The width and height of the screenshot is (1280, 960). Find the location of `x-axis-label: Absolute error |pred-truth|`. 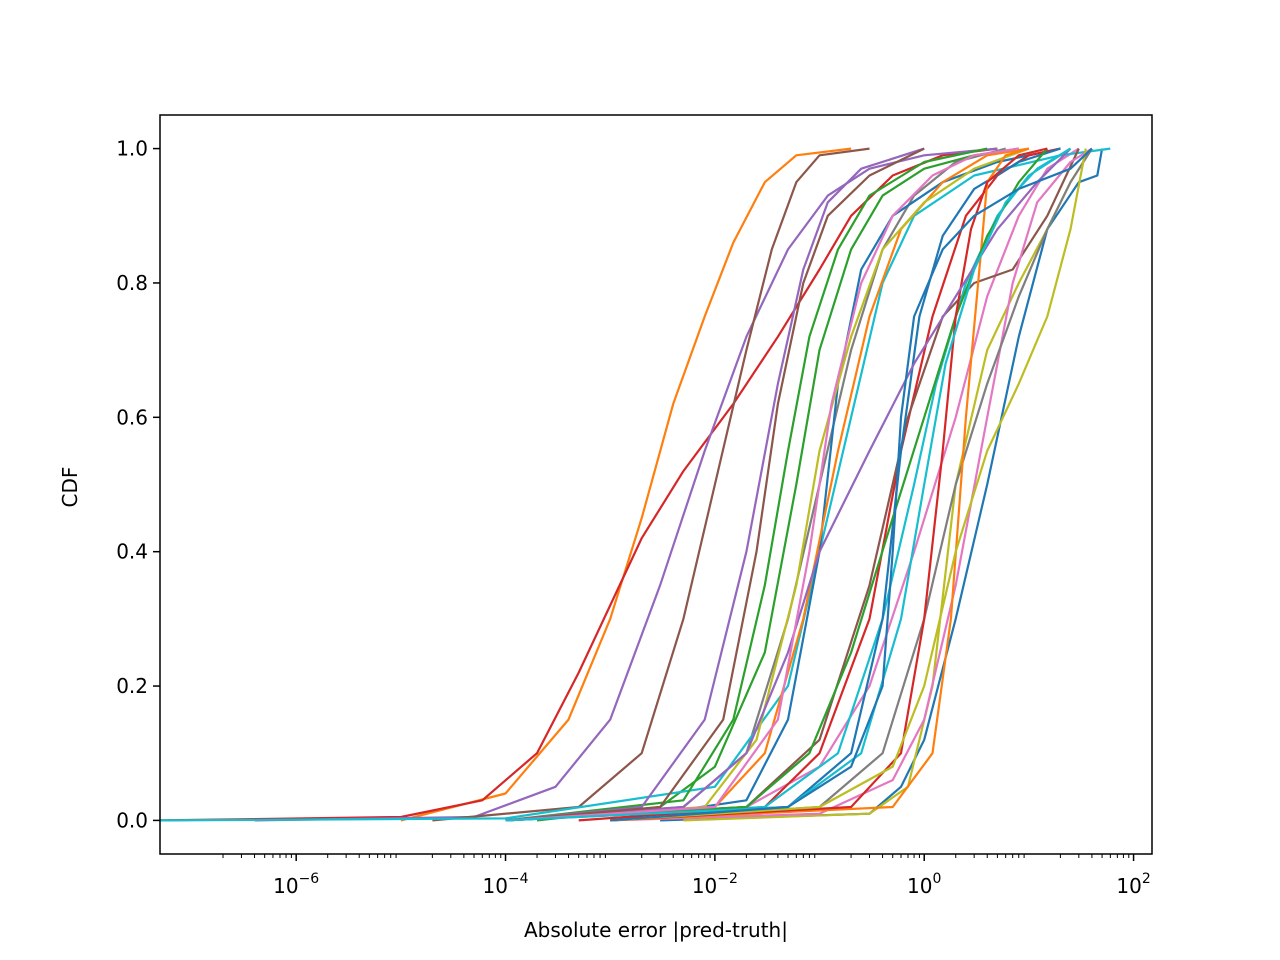

x-axis-label: Absolute error |pred-truth| is located at coordinates (656, 930).